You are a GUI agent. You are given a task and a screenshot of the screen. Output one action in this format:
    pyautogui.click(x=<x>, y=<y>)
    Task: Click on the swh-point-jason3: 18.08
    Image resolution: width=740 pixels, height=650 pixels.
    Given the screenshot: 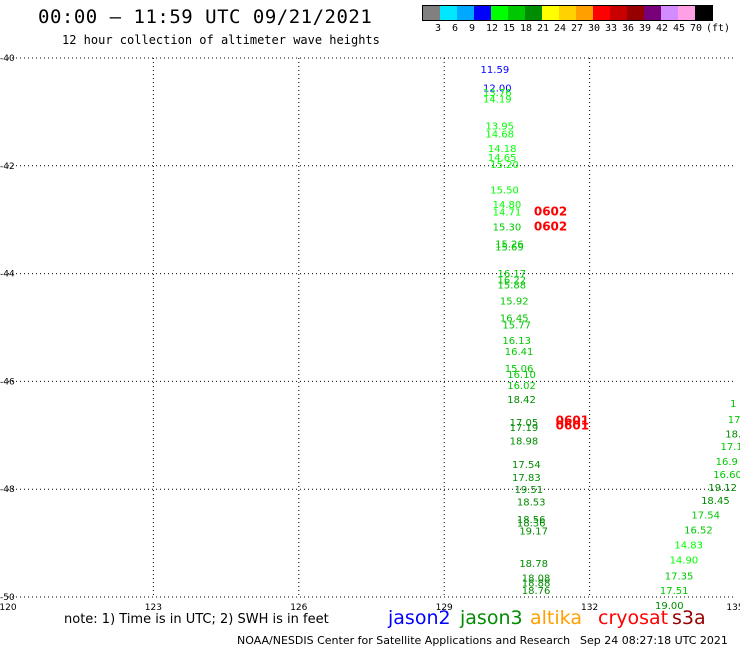 What is the action you would take?
    pyautogui.click(x=536, y=579)
    